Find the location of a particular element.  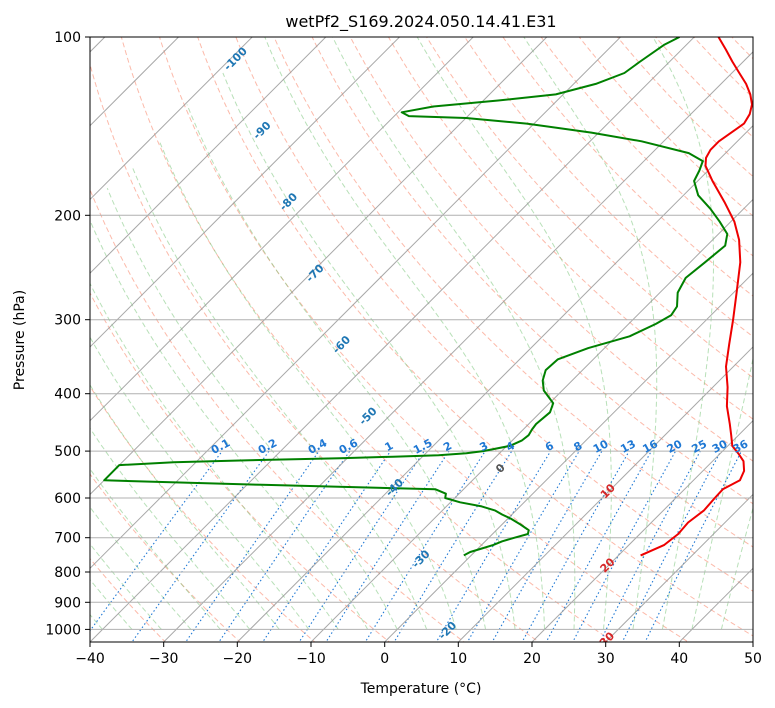

y-tick-label: 200 is located at coordinates (67, 216).